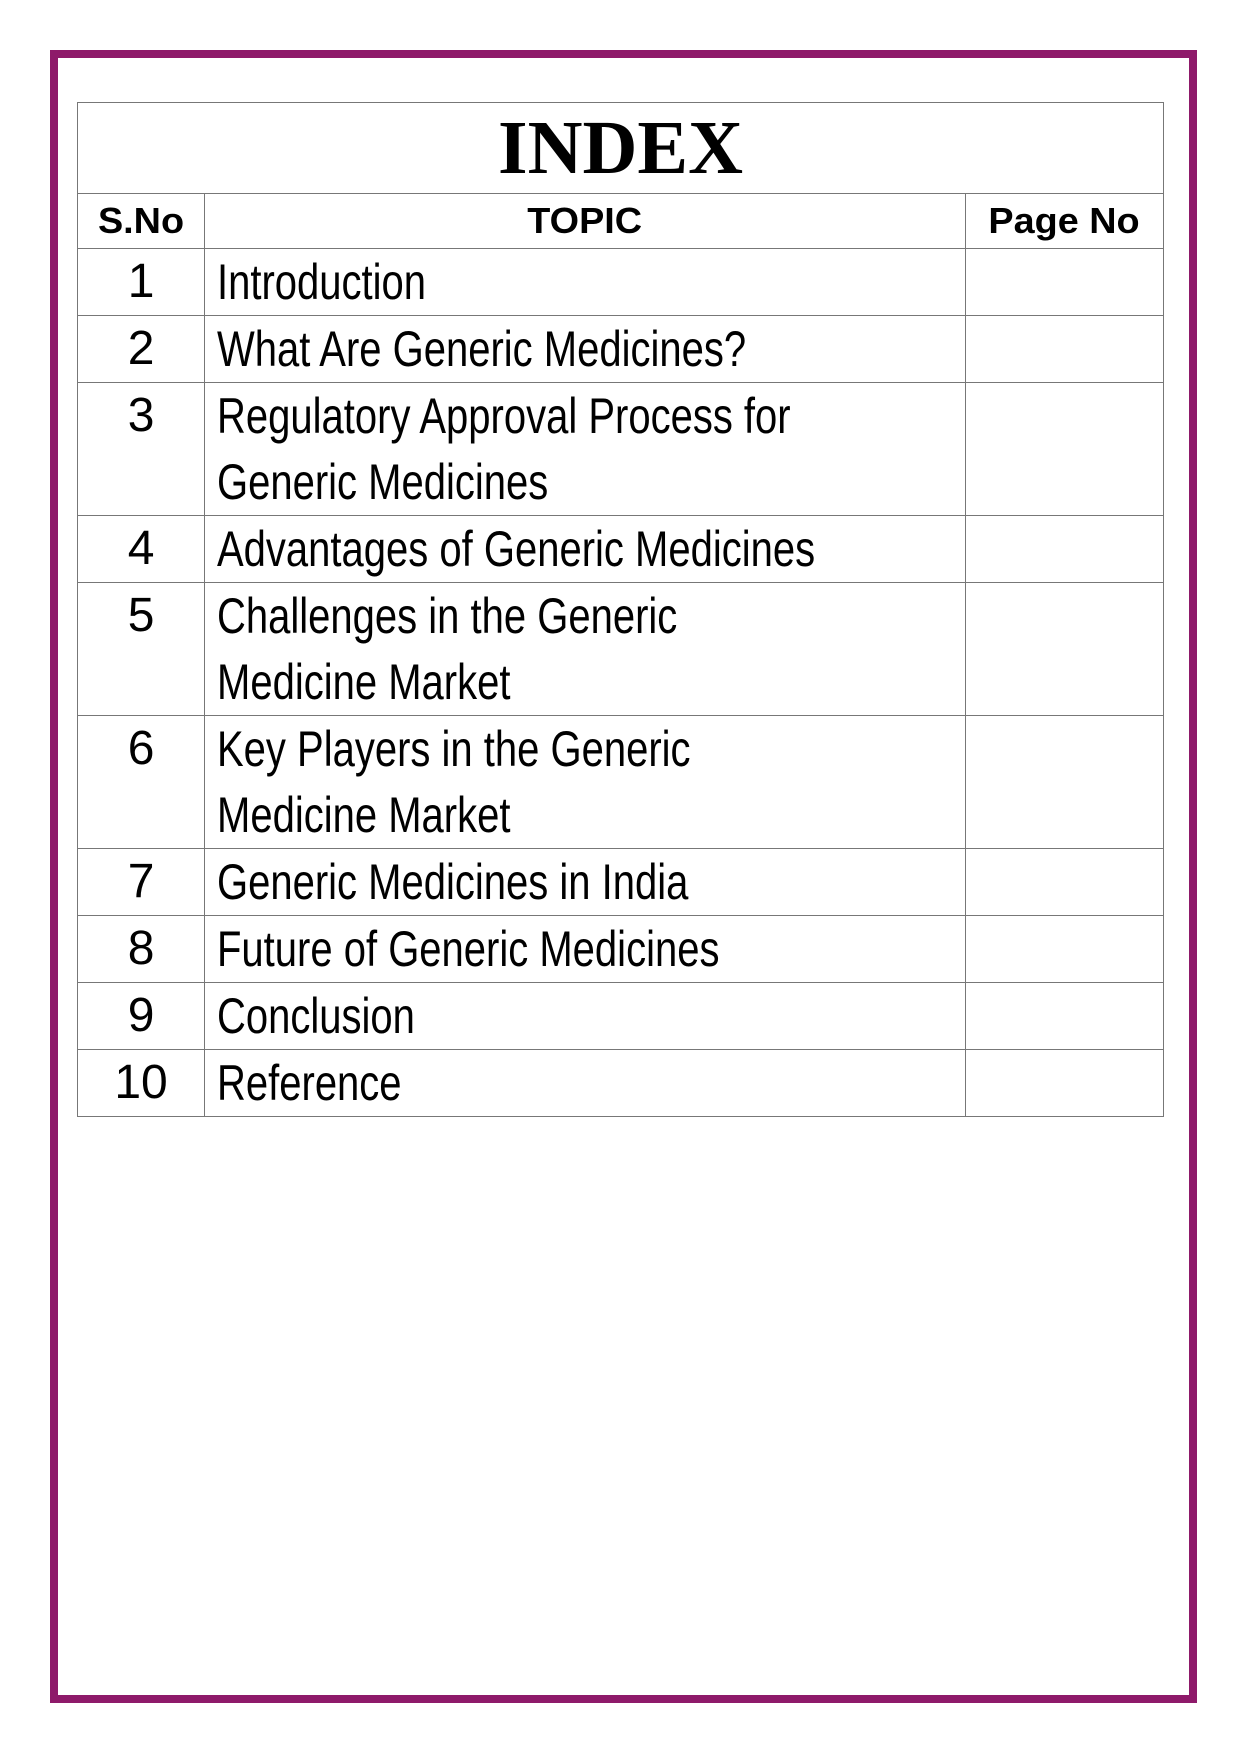 Image resolution: width=1241 pixels, height=1754 pixels. Describe the element at coordinates (141, 949) in the screenshot. I see `row-sno: 8` at that location.